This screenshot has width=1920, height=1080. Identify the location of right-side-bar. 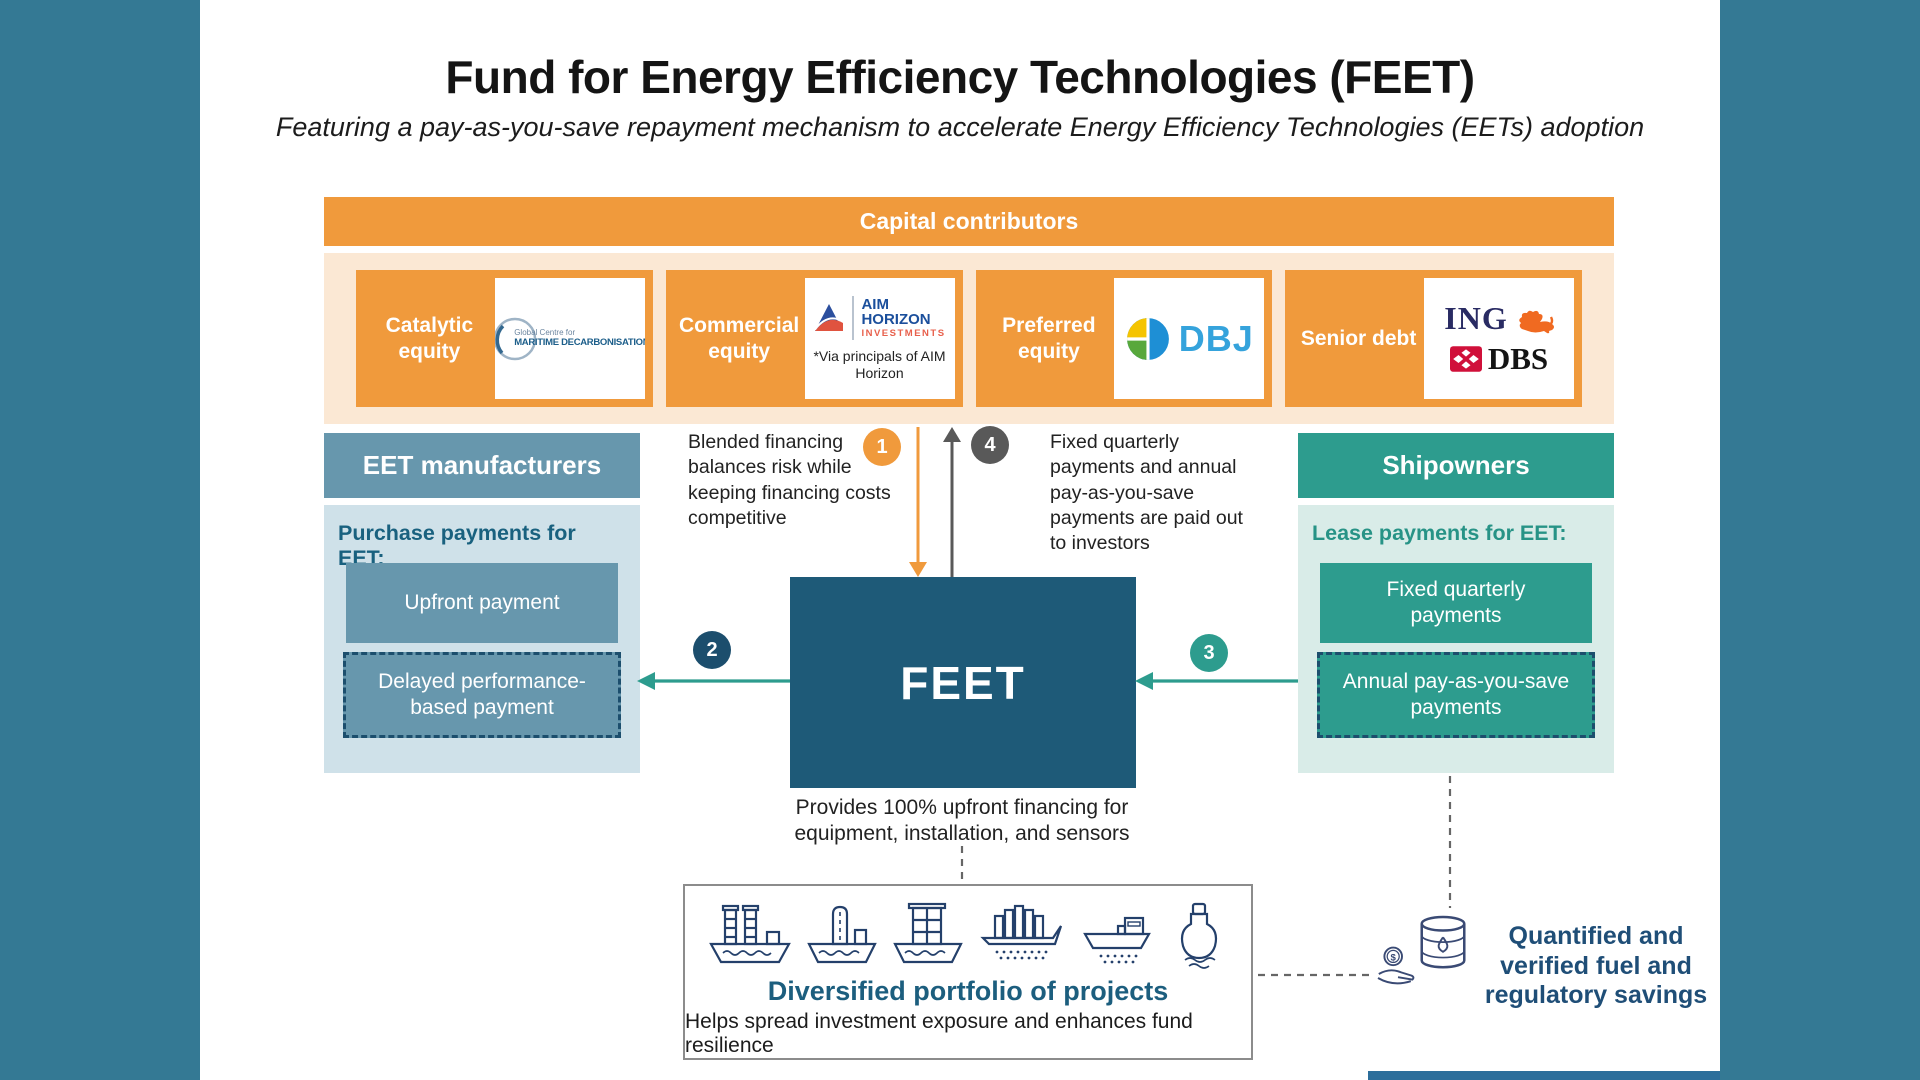
(1820, 540).